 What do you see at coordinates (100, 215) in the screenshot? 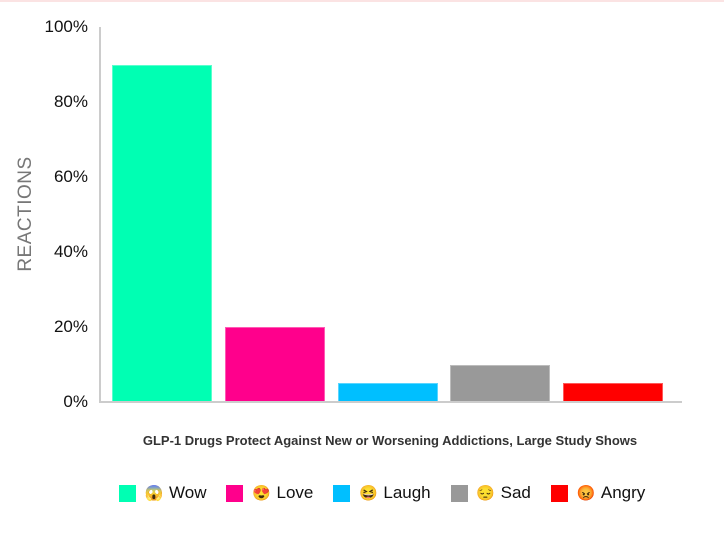
I see `y-axis-line` at bounding box center [100, 215].